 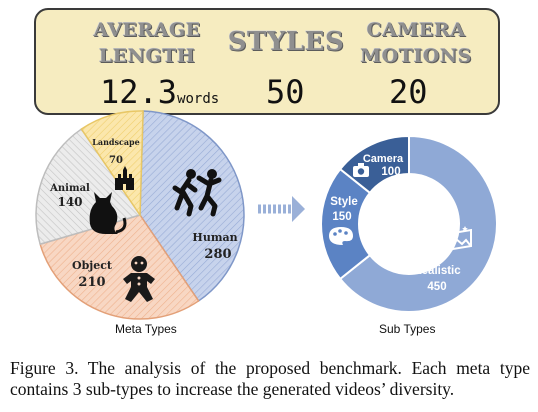 I want to click on donut-label-camera: Camera, so click(x=383, y=159).